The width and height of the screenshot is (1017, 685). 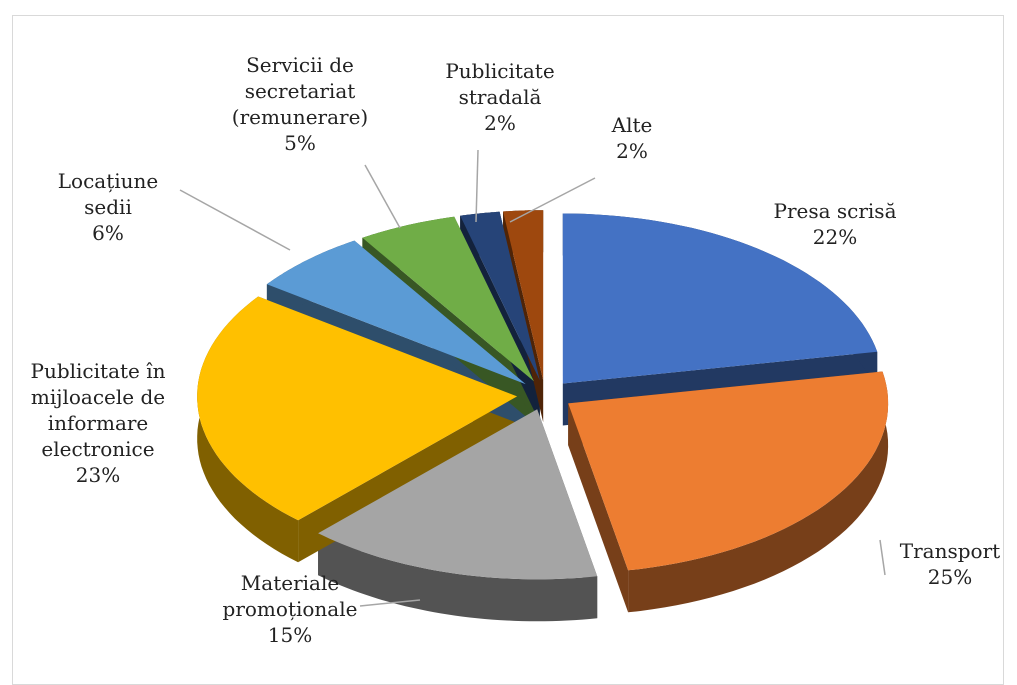 What do you see at coordinates (98, 475) in the screenshot?
I see `value-label: 23%` at bounding box center [98, 475].